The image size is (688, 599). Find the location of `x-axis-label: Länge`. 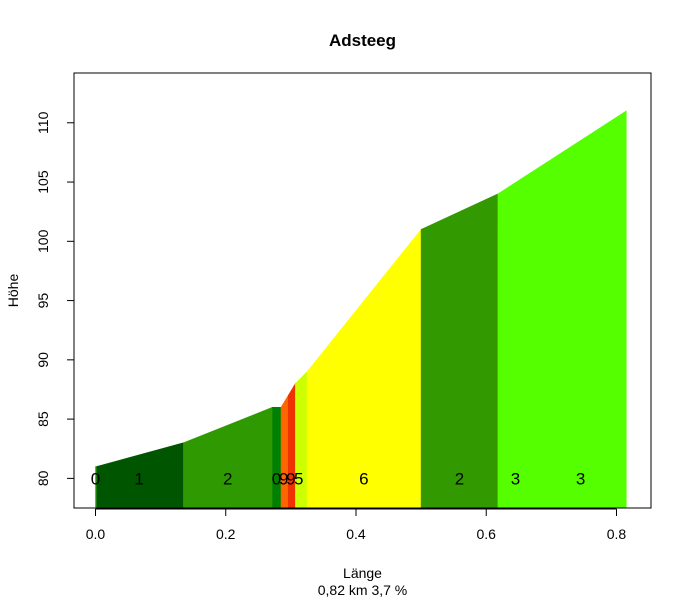

x-axis-label: Länge is located at coordinates (362, 573).